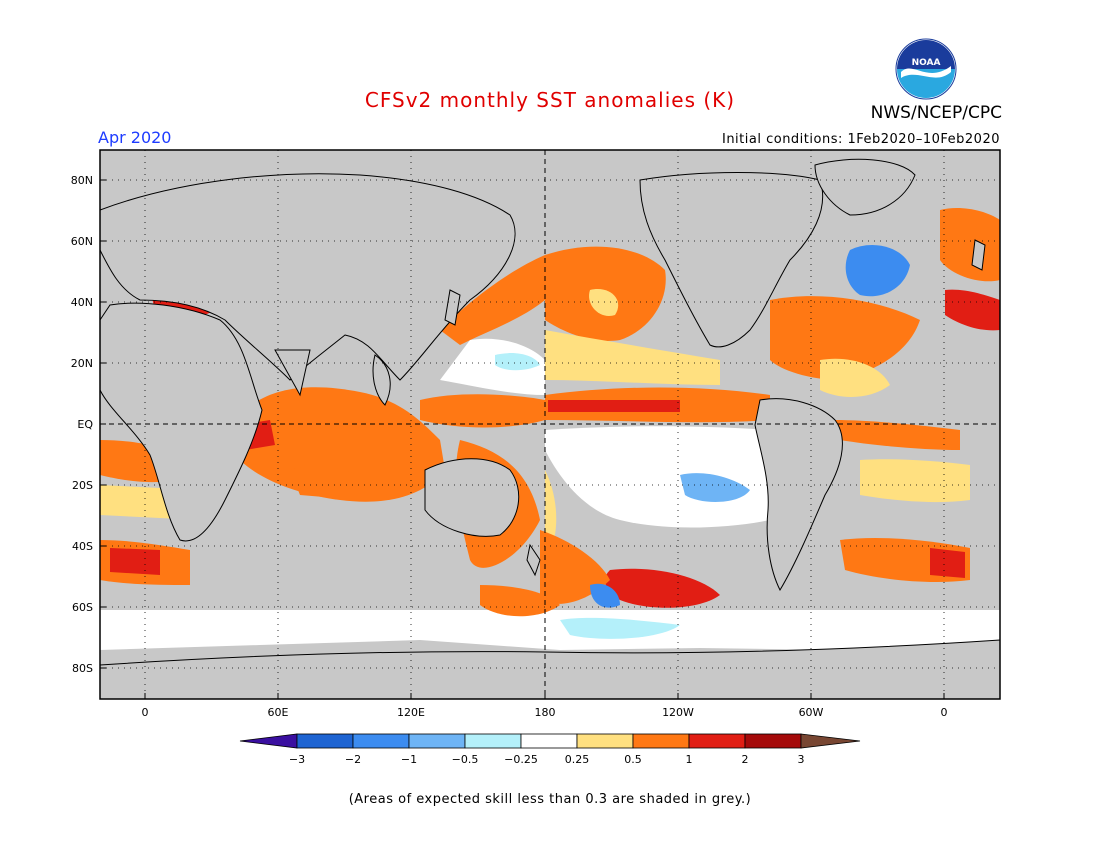  Describe the element at coordinates (521, 759) in the screenshot. I see `colorbar-tick-label: −0.25` at that location.